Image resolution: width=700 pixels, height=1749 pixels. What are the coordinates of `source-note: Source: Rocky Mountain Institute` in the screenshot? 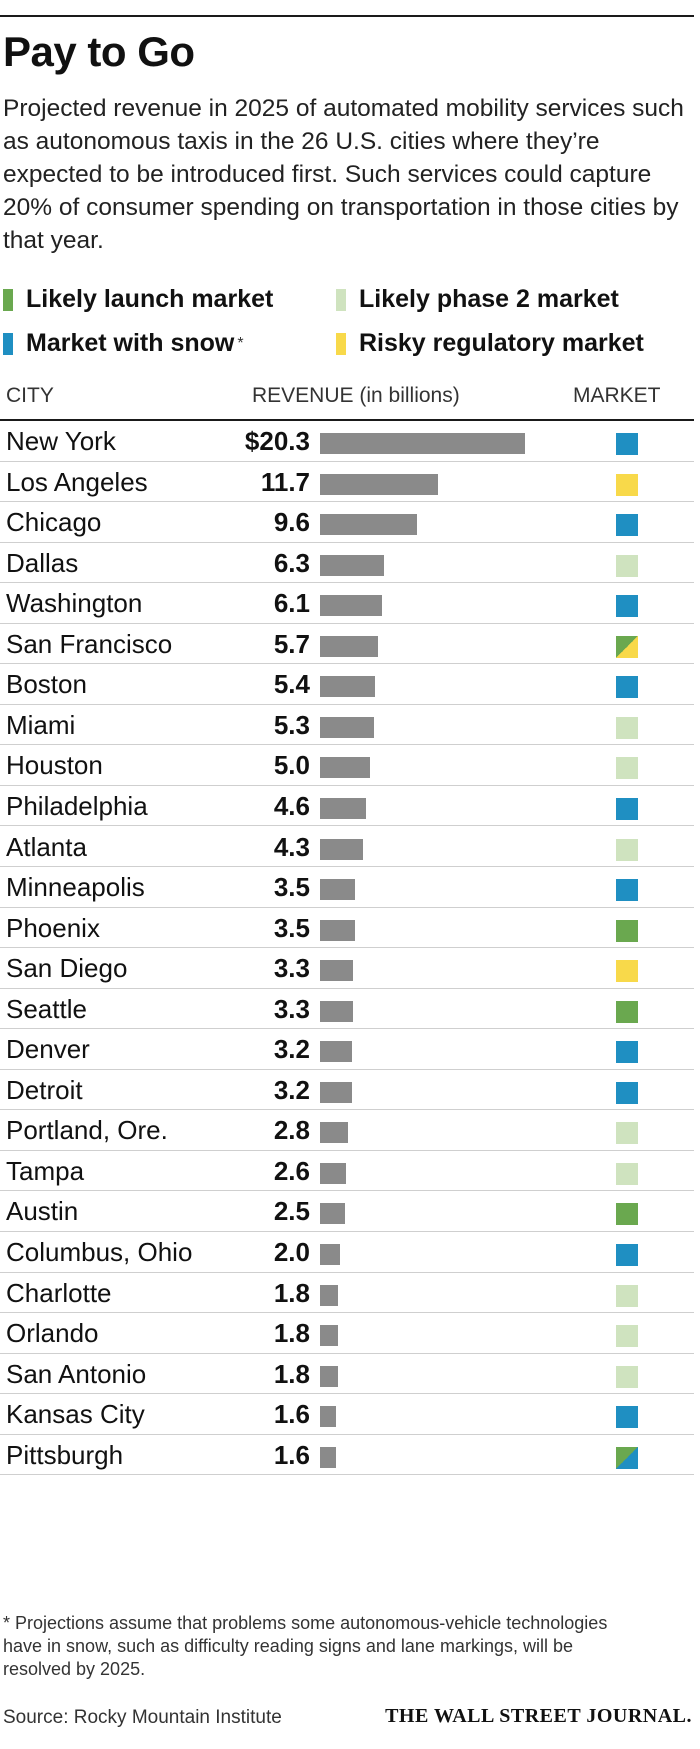 It's located at (142, 1717).